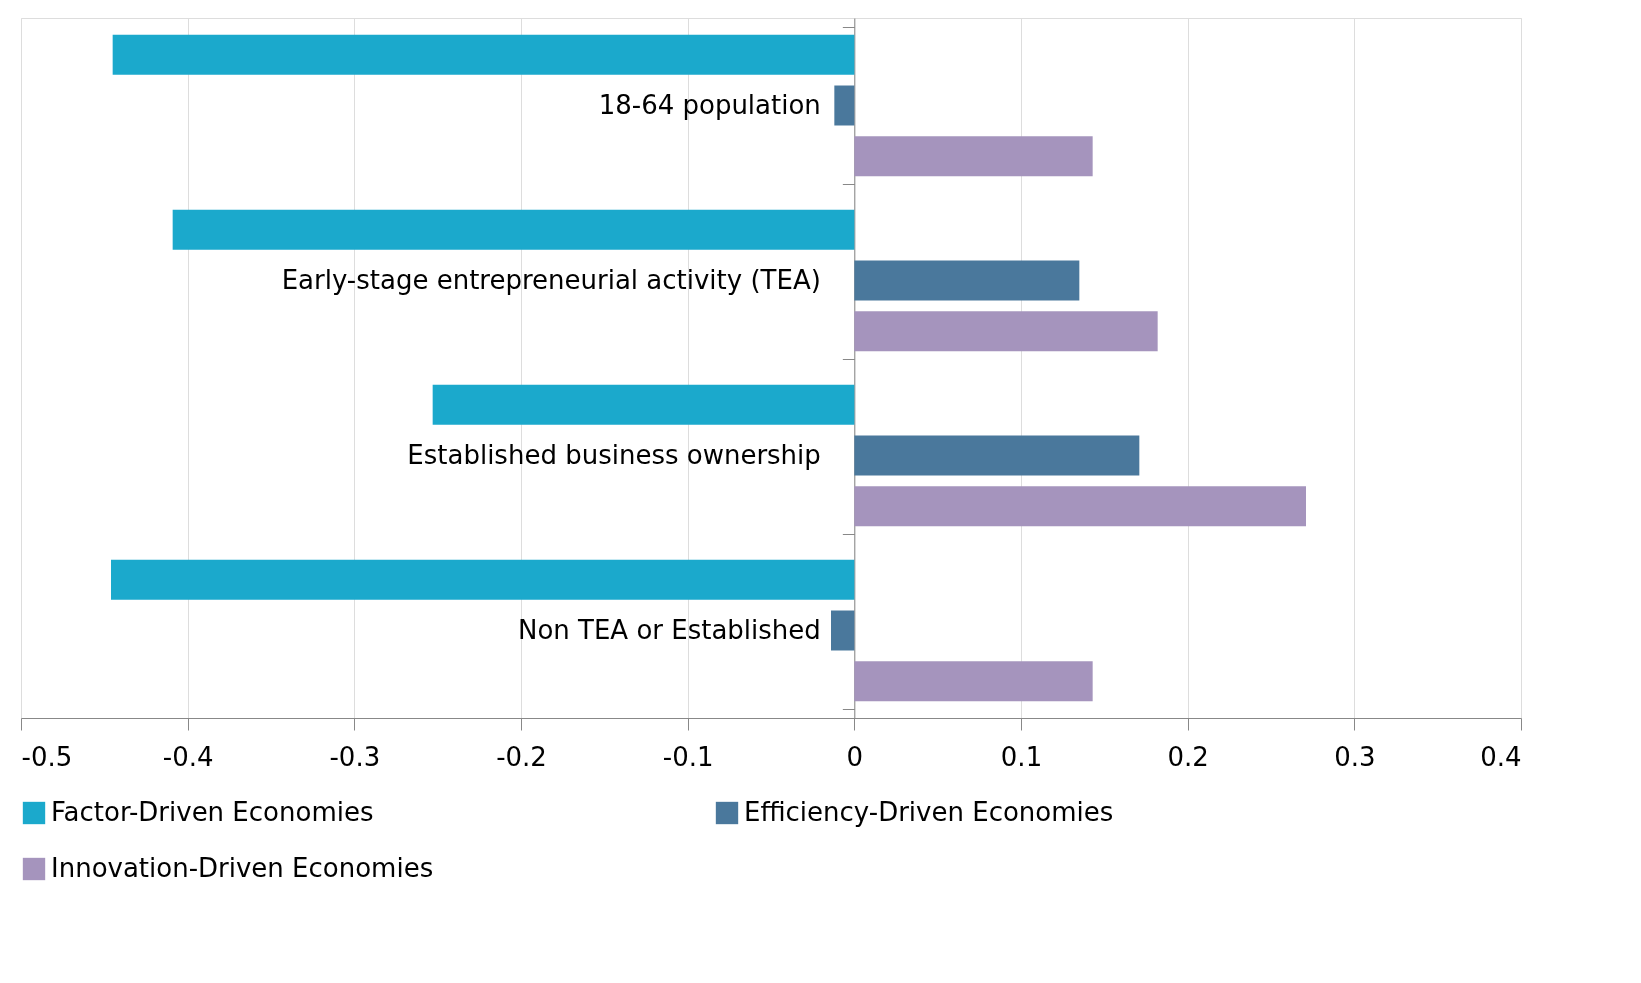 This screenshot has height=983, width=1641. I want to click on x-tick-label: 0.2, so click(1188, 756).